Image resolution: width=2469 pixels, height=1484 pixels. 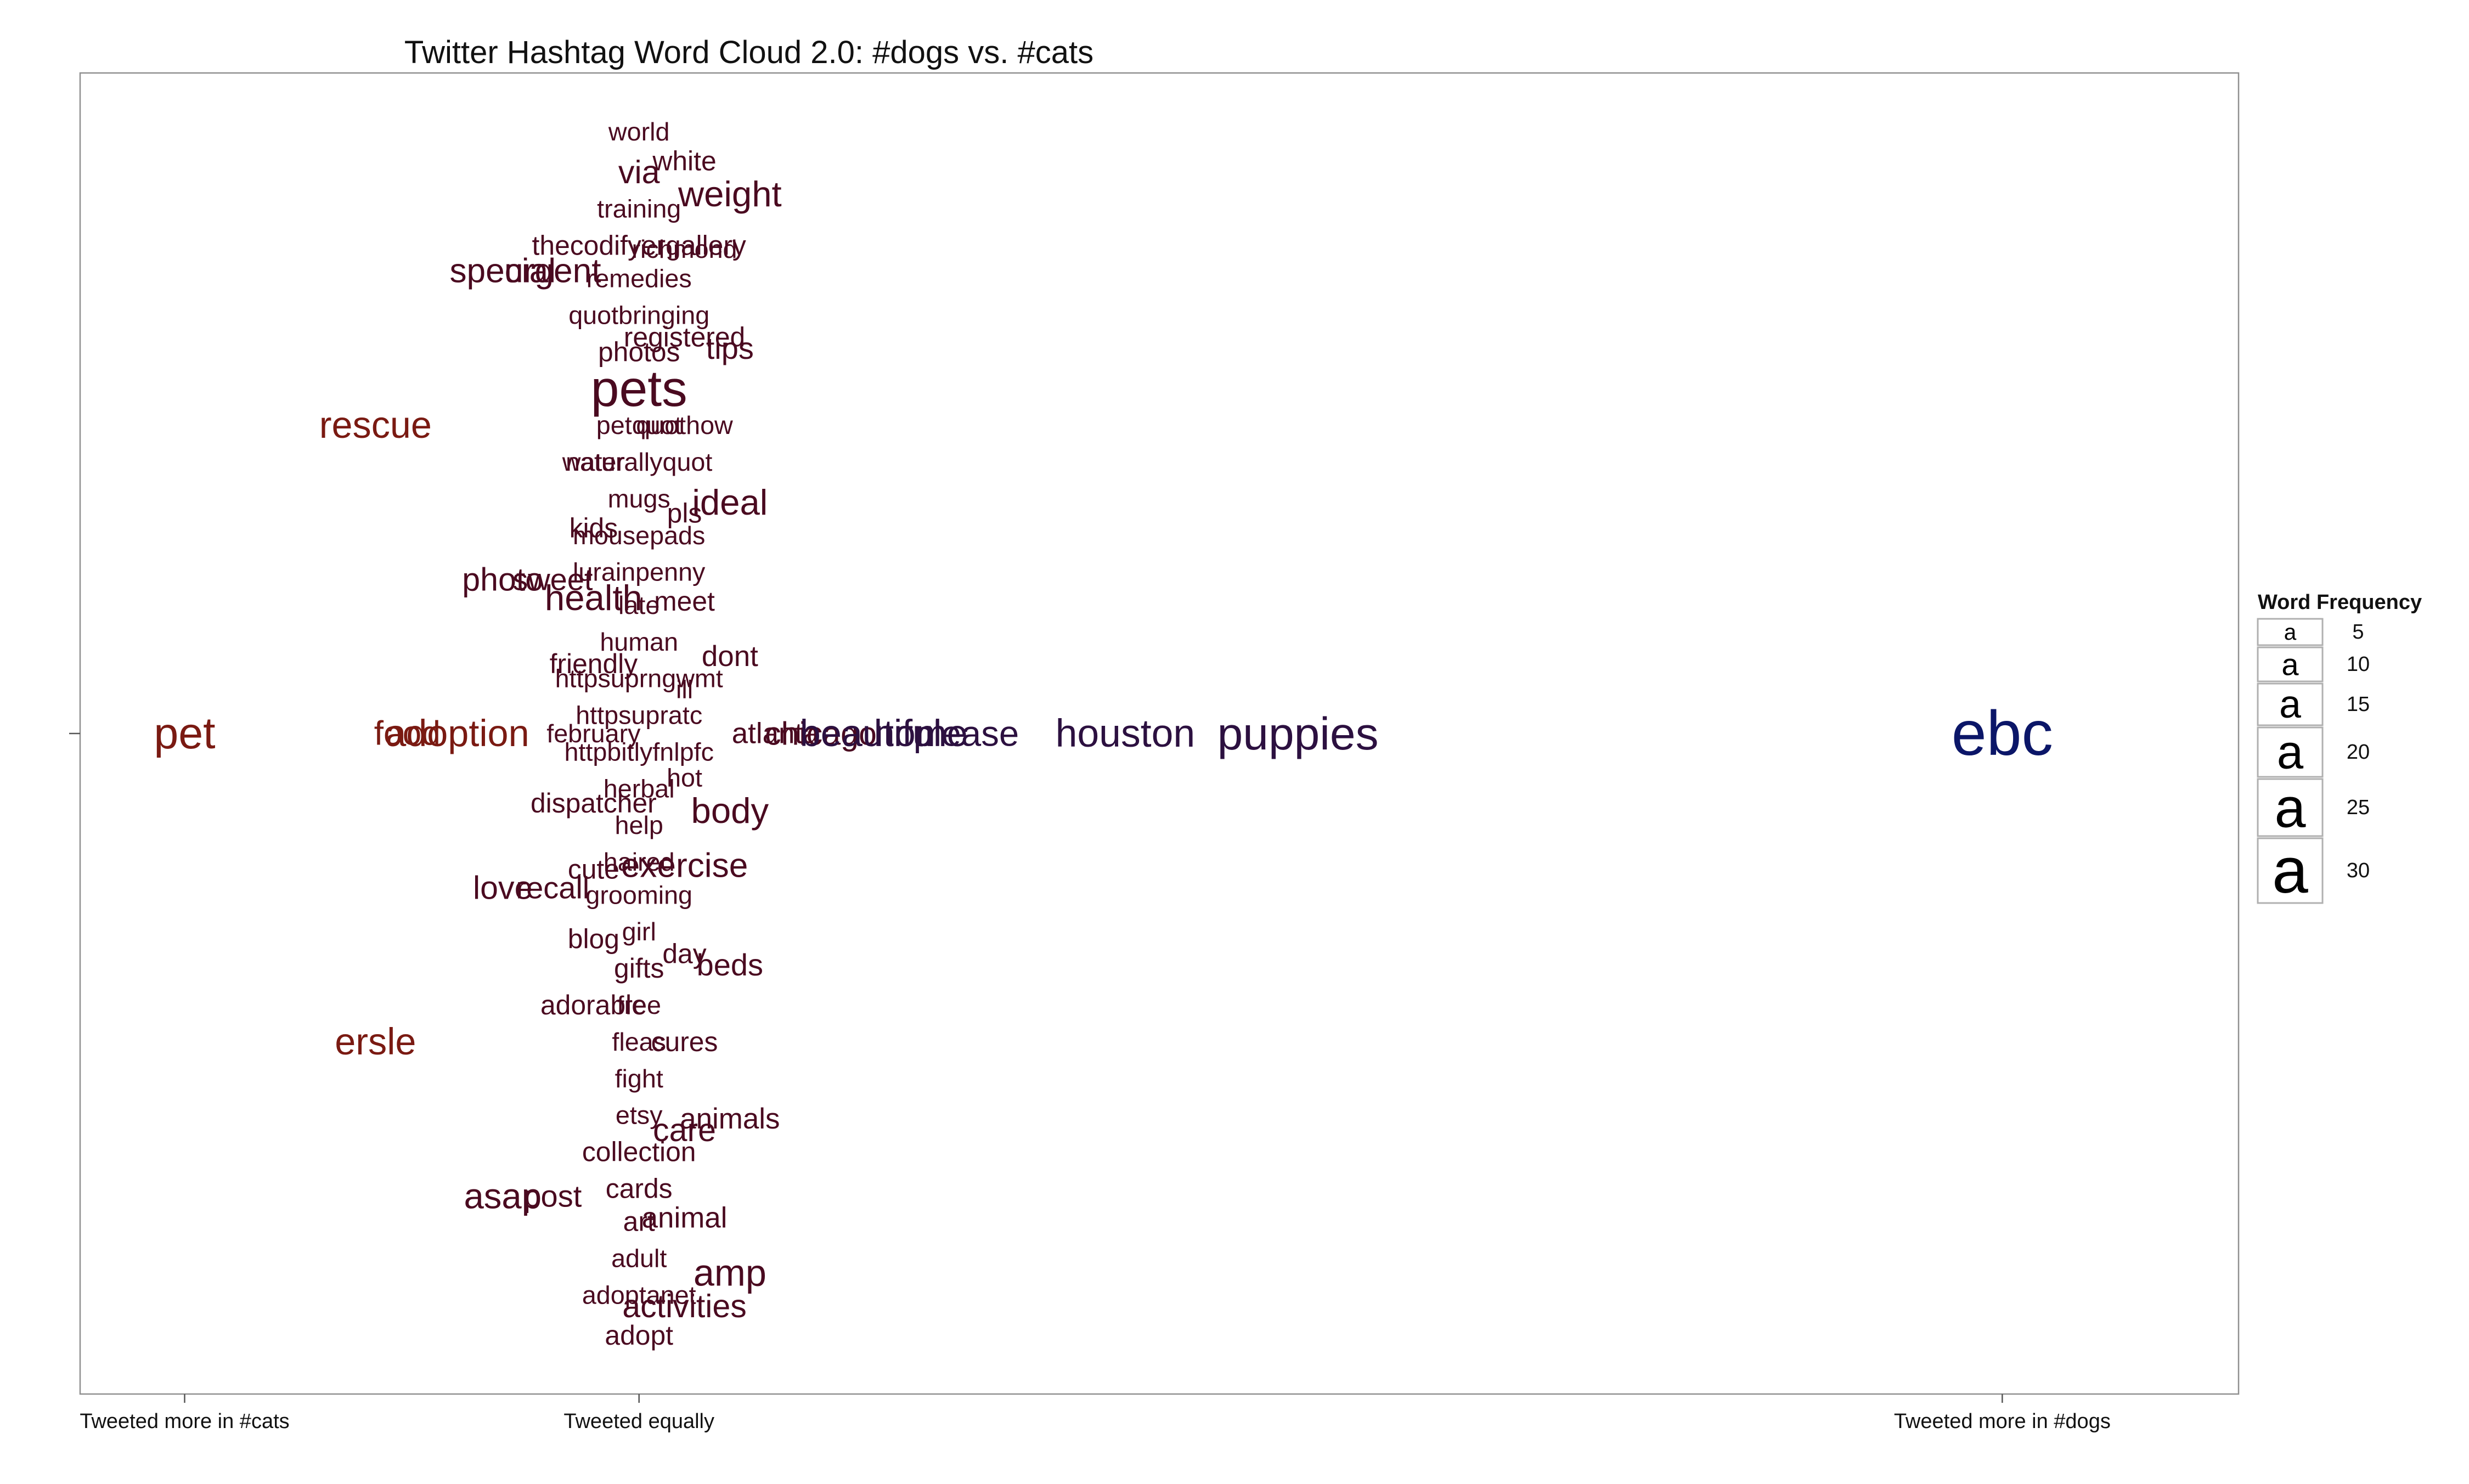 What do you see at coordinates (375, 425) in the screenshot?
I see `word-rescue: rescue` at bounding box center [375, 425].